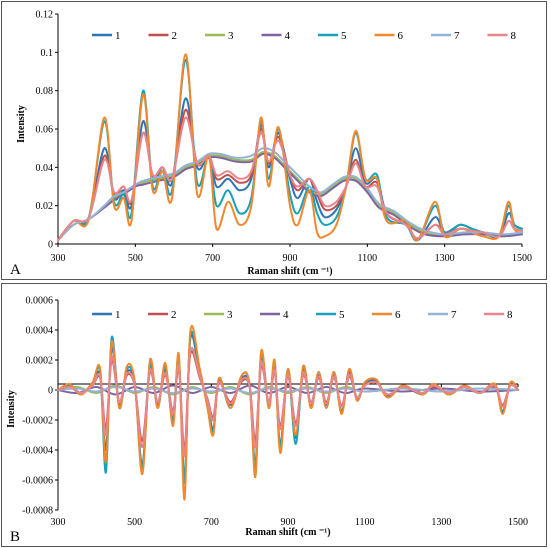 This screenshot has width=550, height=549. Describe the element at coordinates (47, 53) in the screenshot. I see `y-tick-label: 0.1` at that location.